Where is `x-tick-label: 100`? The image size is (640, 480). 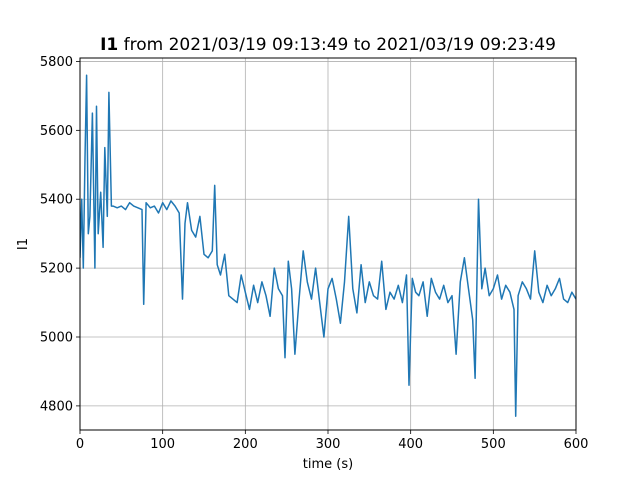
x-tick-label: 100 is located at coordinates (162, 444).